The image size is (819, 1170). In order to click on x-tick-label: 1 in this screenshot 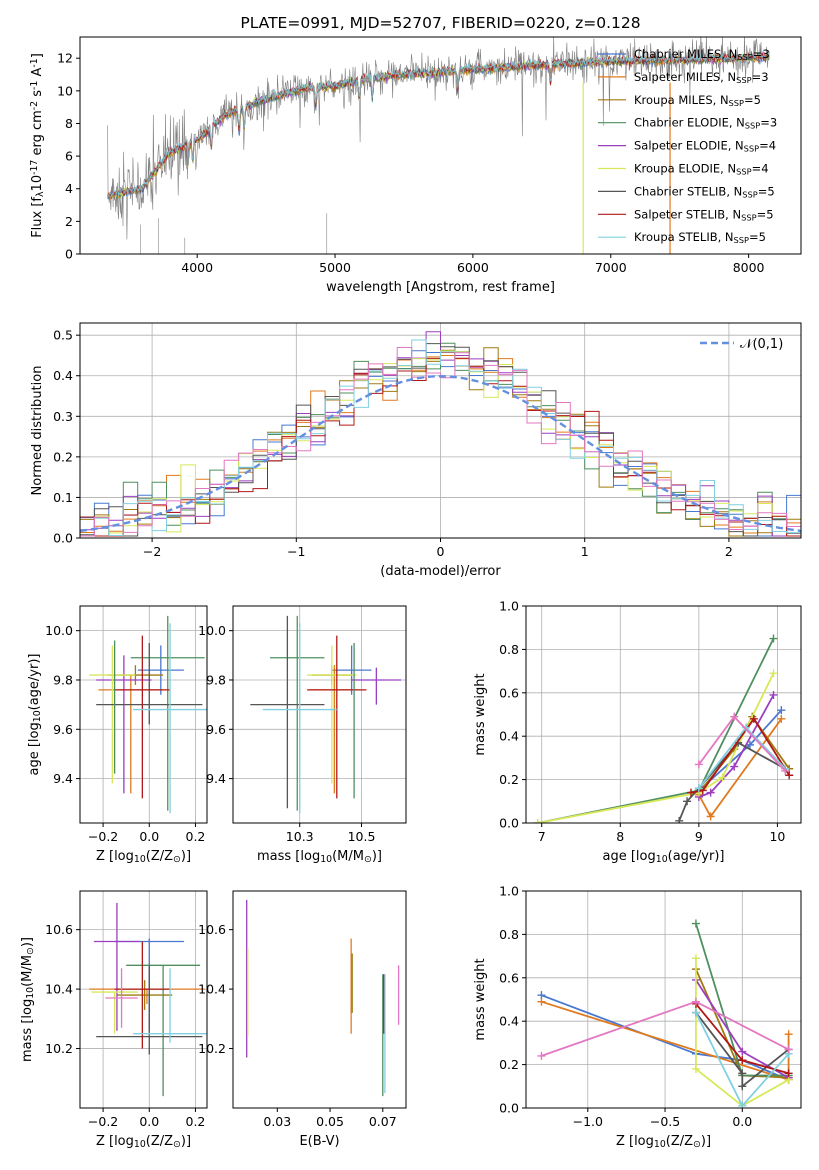, I will do `click(585, 551)`.